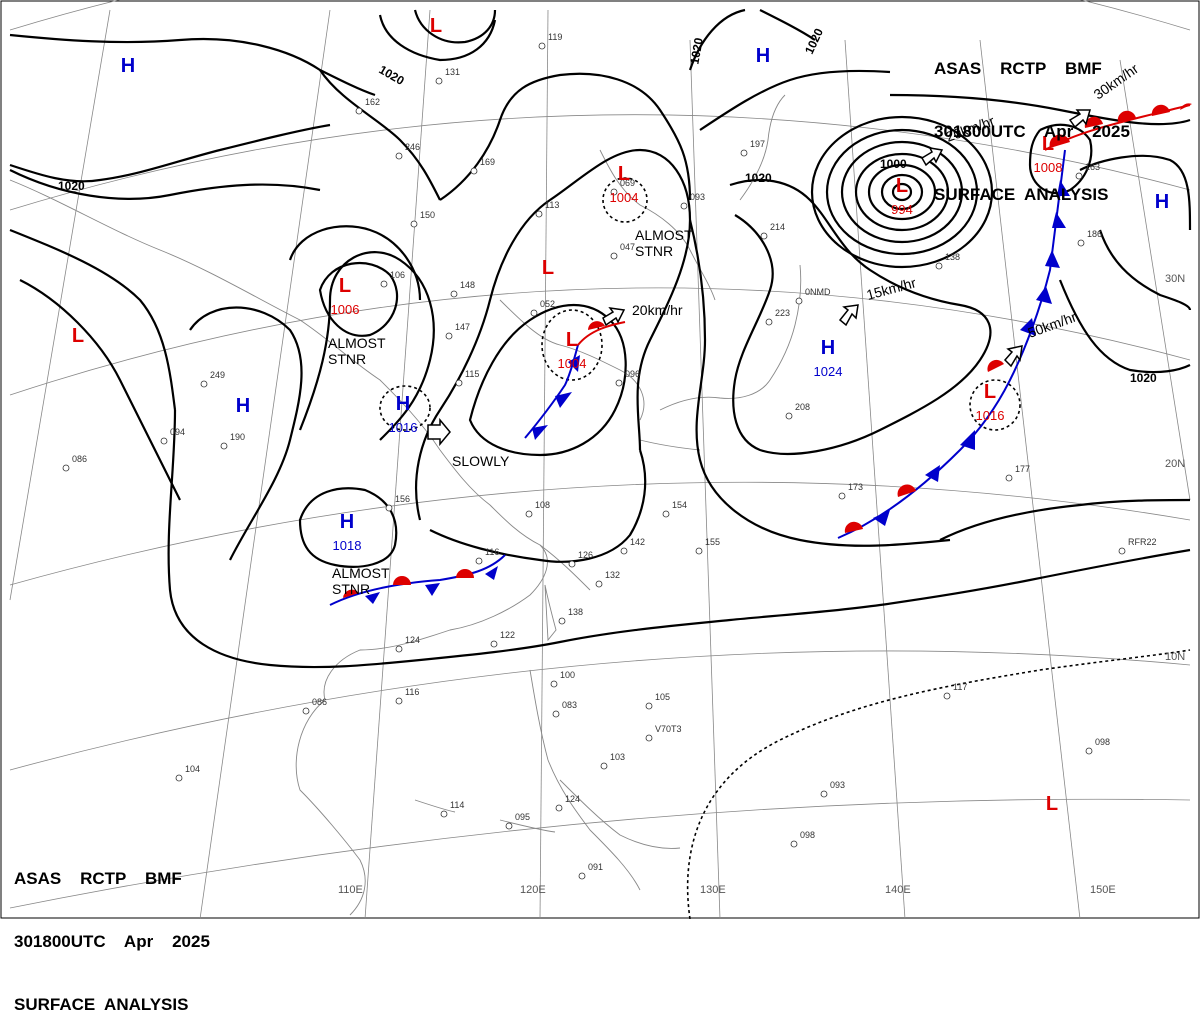 This screenshot has height=1036, width=1200. I want to click on station-value: 131, so click(452, 72).